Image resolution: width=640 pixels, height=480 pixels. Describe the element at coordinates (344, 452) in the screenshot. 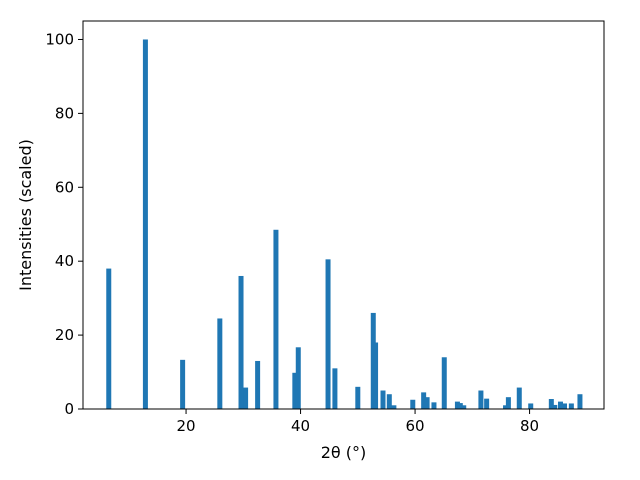

I see `x-axis-label: 2θ (°)` at that location.